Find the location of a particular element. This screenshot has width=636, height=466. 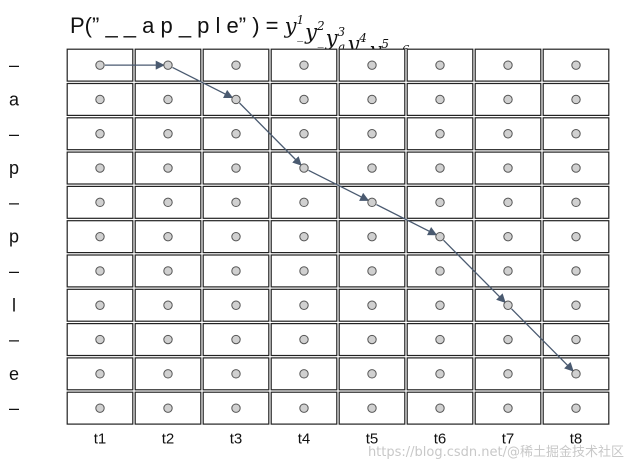

column-labels: t1 t2 t3 t4 t5 t6 t7 t8 is located at coordinates (338, 438).